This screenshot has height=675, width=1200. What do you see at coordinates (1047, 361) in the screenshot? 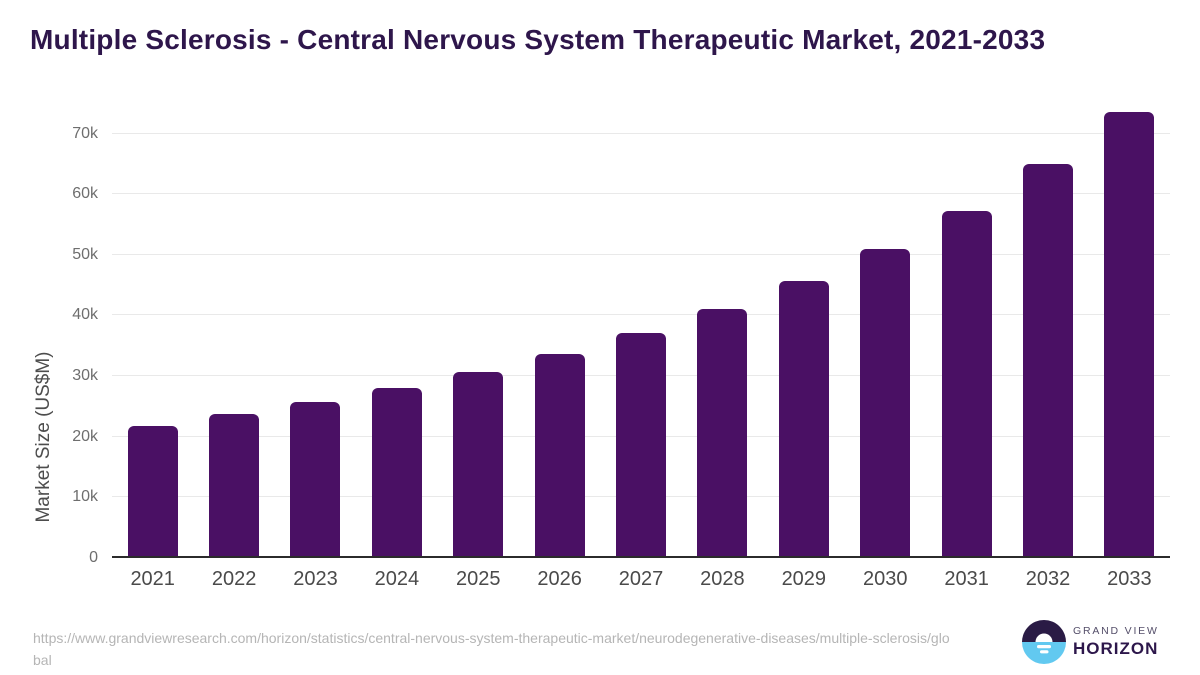
I see `bar-2032` at bounding box center [1047, 361].